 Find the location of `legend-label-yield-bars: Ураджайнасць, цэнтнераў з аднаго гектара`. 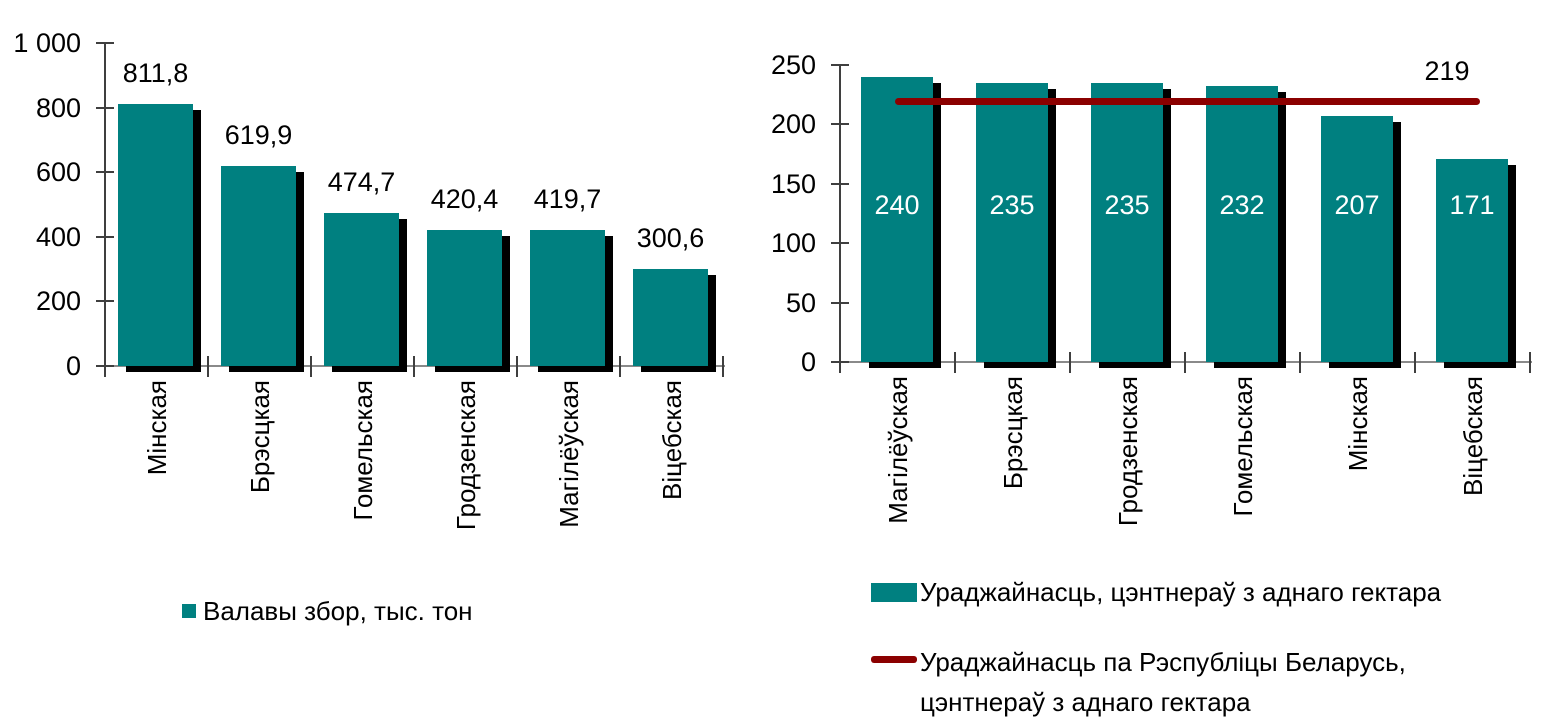

legend-label-yield-bars: Ураджайнасць, цэнтнераў з аднаго гектара is located at coordinates (1181, 592).